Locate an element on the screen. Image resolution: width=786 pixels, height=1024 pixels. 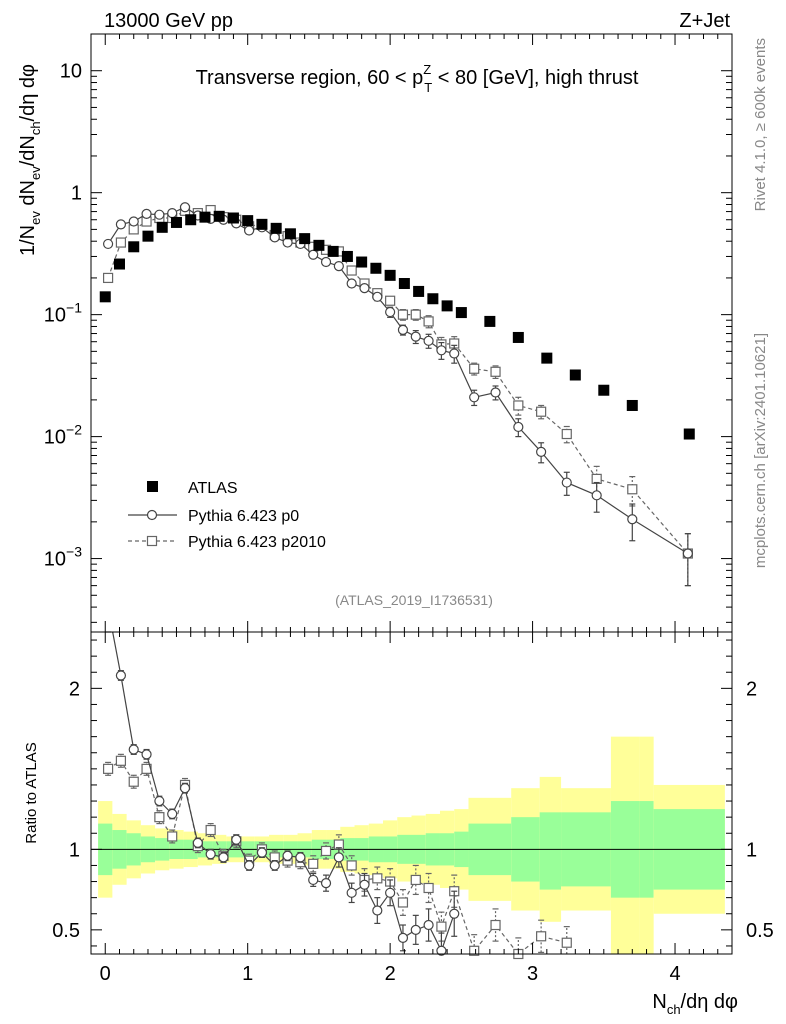
legend: ATLAS Pythia 6.423 p0 Pythia 6.423 p2010 is located at coordinates (227, 515).